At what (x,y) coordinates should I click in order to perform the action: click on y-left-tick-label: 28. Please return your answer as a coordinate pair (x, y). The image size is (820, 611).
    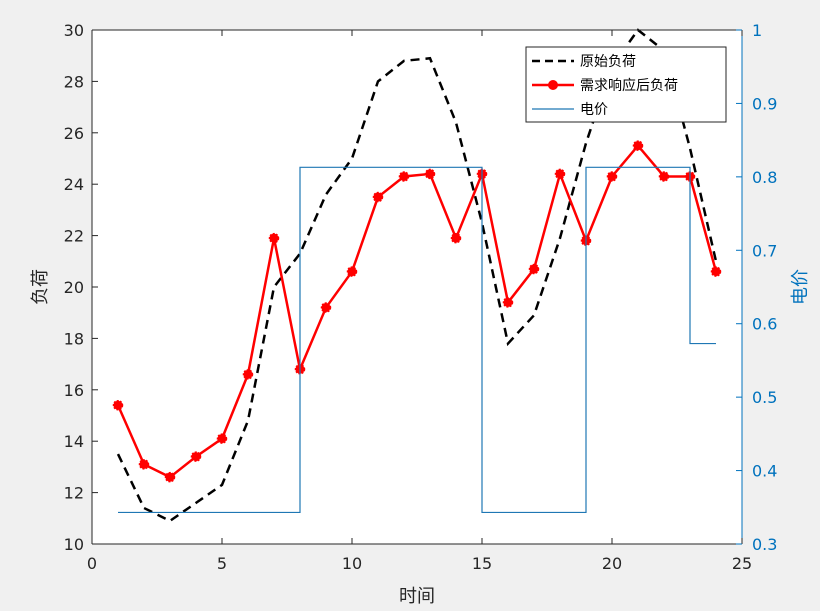
    Looking at the image, I should click on (74, 81).